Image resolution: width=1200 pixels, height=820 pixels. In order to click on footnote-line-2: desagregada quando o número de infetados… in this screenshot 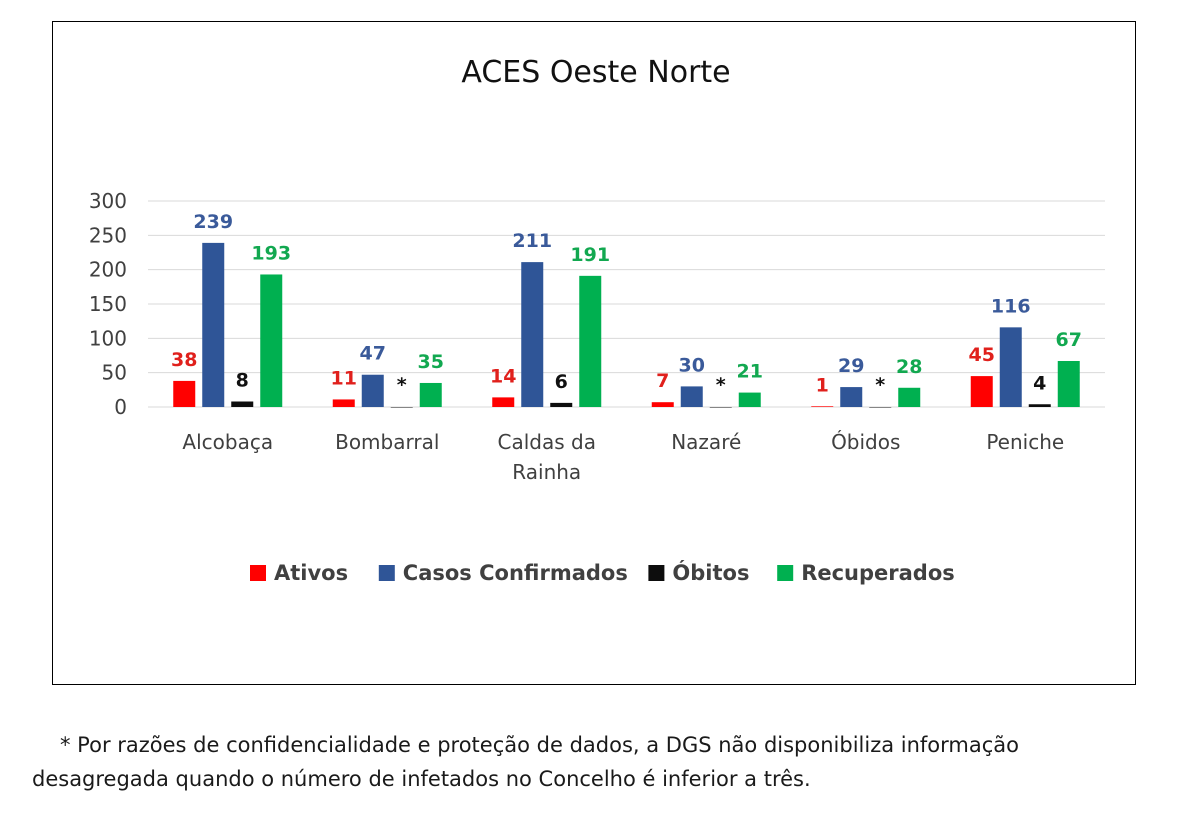, I will do `click(421, 779)`.